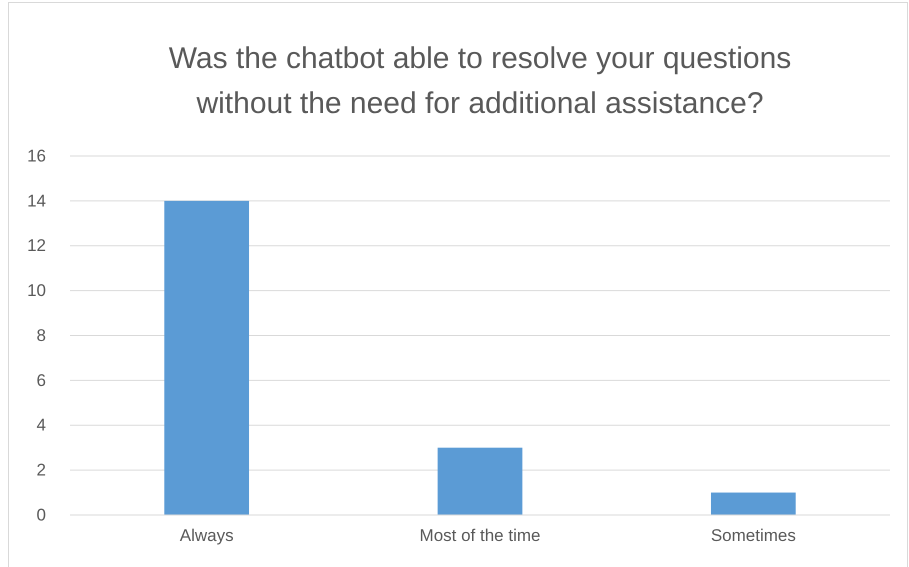  What do you see at coordinates (753, 536) in the screenshot?
I see `x-tick-label: Sometimes` at bounding box center [753, 536].